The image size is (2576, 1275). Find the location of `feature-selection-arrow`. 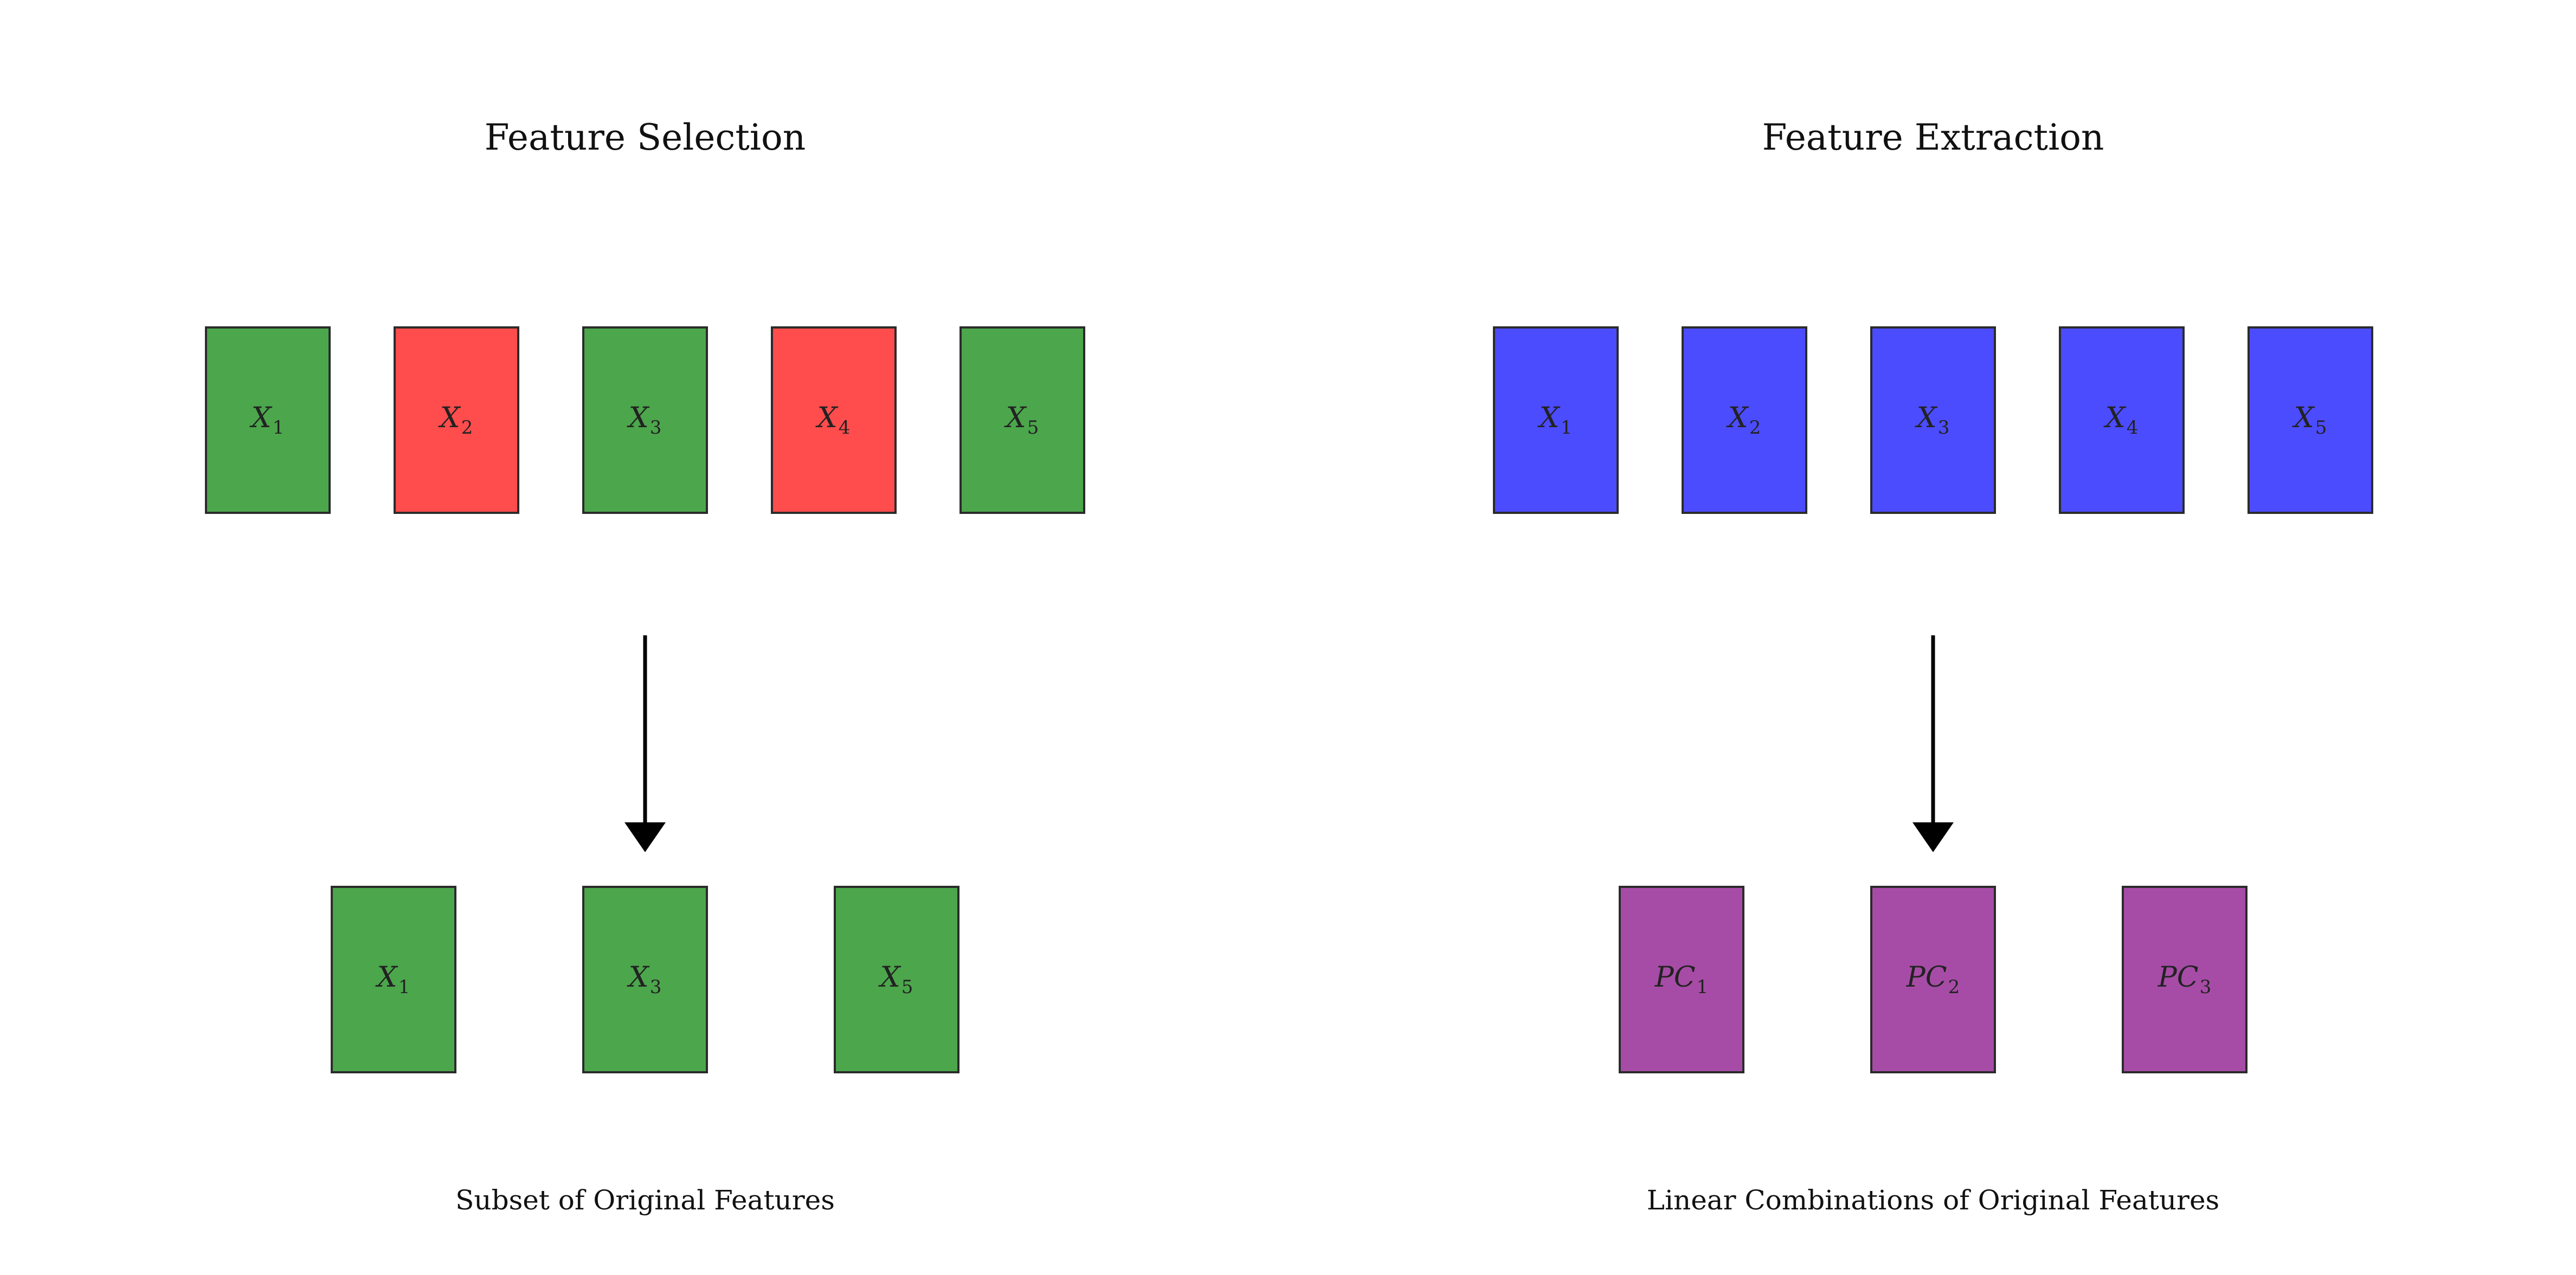

feature-selection-arrow is located at coordinates (645, 743).